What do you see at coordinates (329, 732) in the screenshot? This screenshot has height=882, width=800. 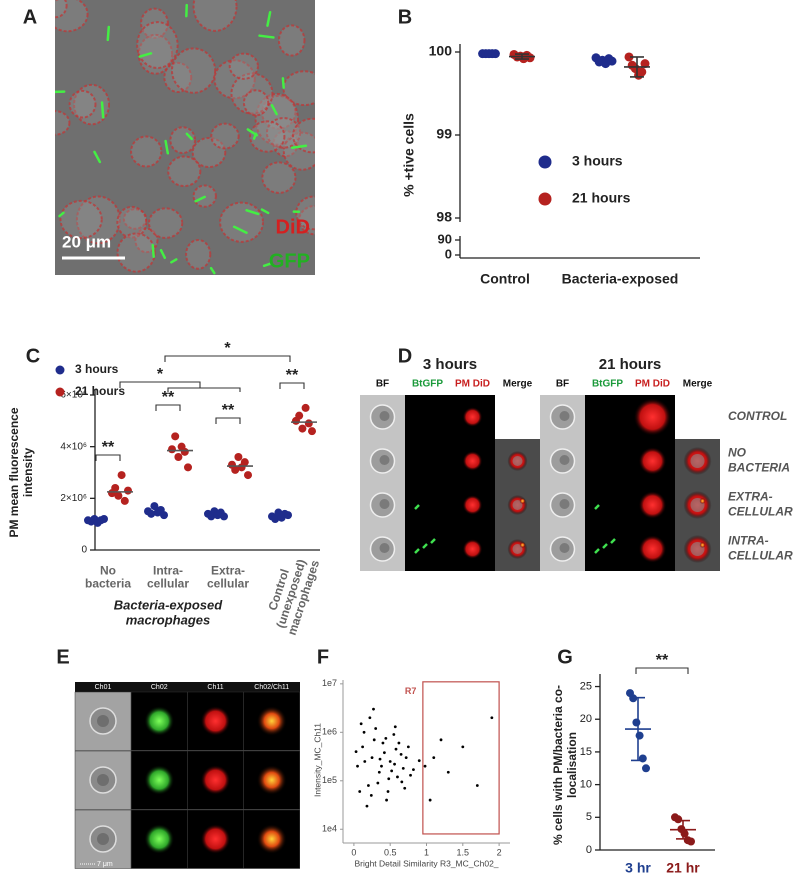 I see `y-tick-label: 1e6` at bounding box center [329, 732].